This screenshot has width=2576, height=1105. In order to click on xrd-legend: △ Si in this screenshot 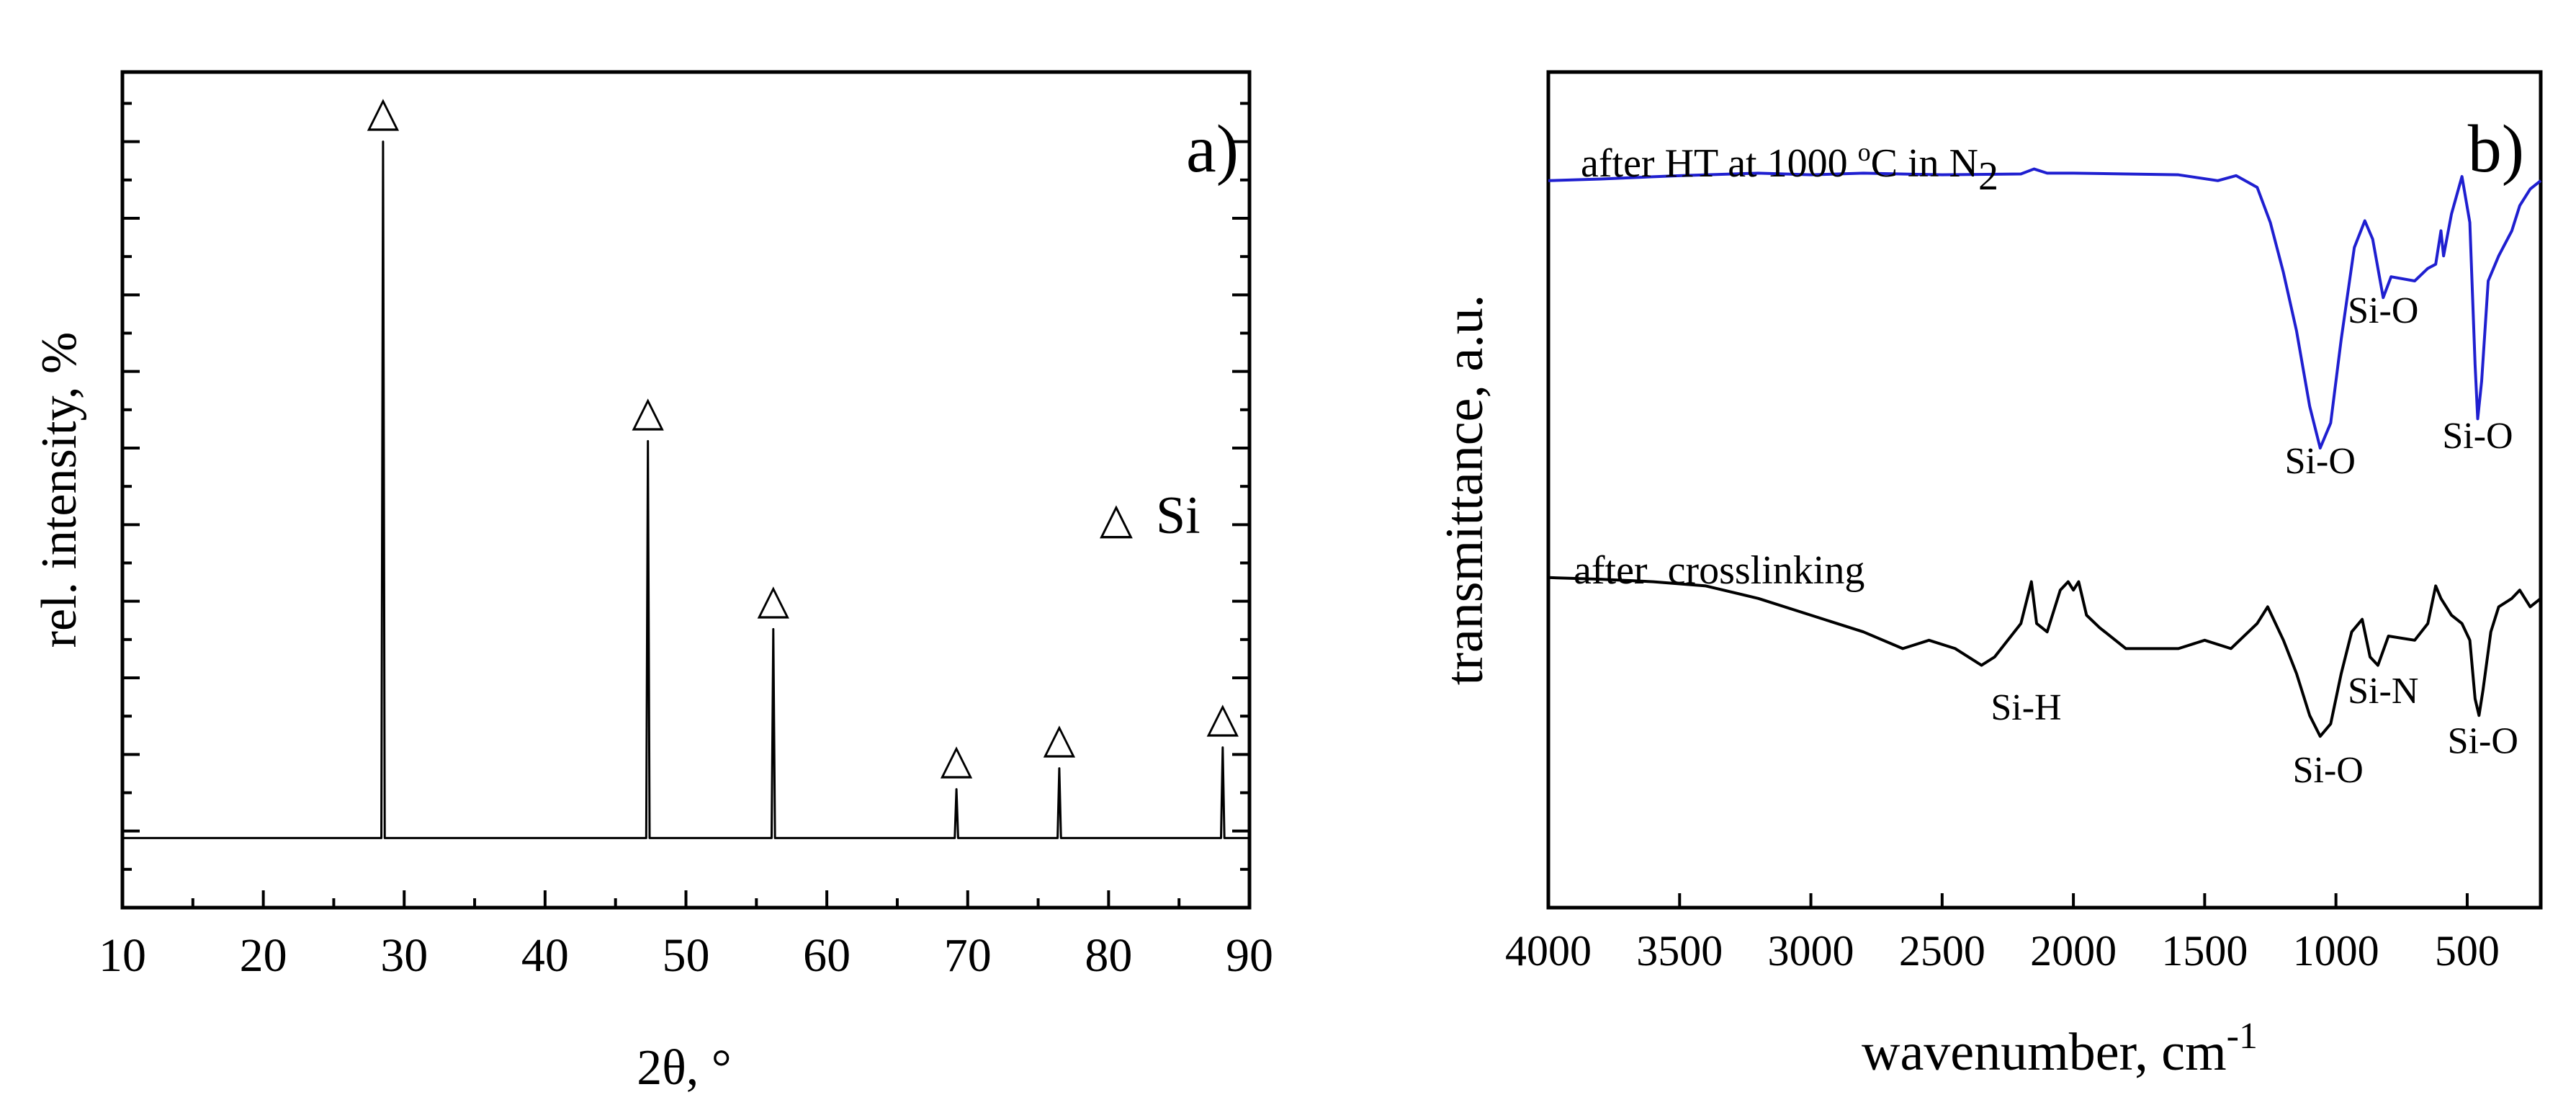, I will do `click(1150, 515)`.